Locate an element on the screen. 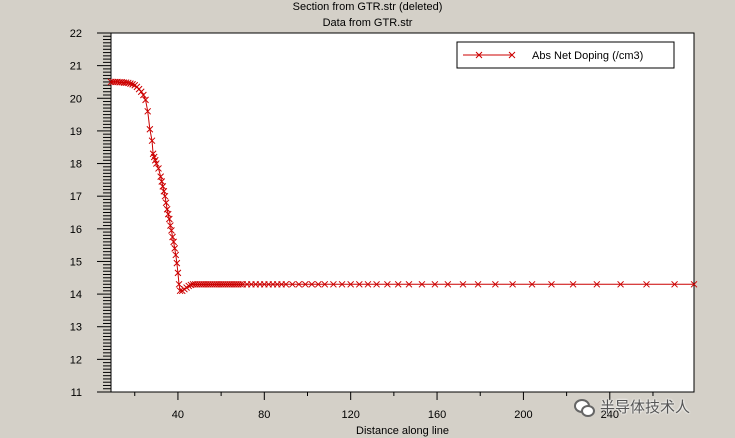 The height and width of the screenshot is (438, 735). chart-subtitle: Data from GTR.str is located at coordinates (367, 23).